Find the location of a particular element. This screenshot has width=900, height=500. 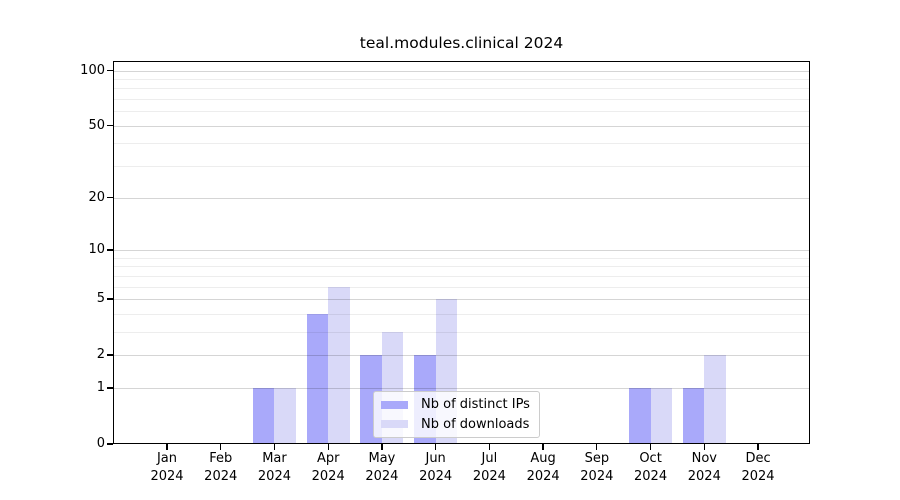

legend-item-downloads: Nb of downloads is located at coordinates (455, 425).